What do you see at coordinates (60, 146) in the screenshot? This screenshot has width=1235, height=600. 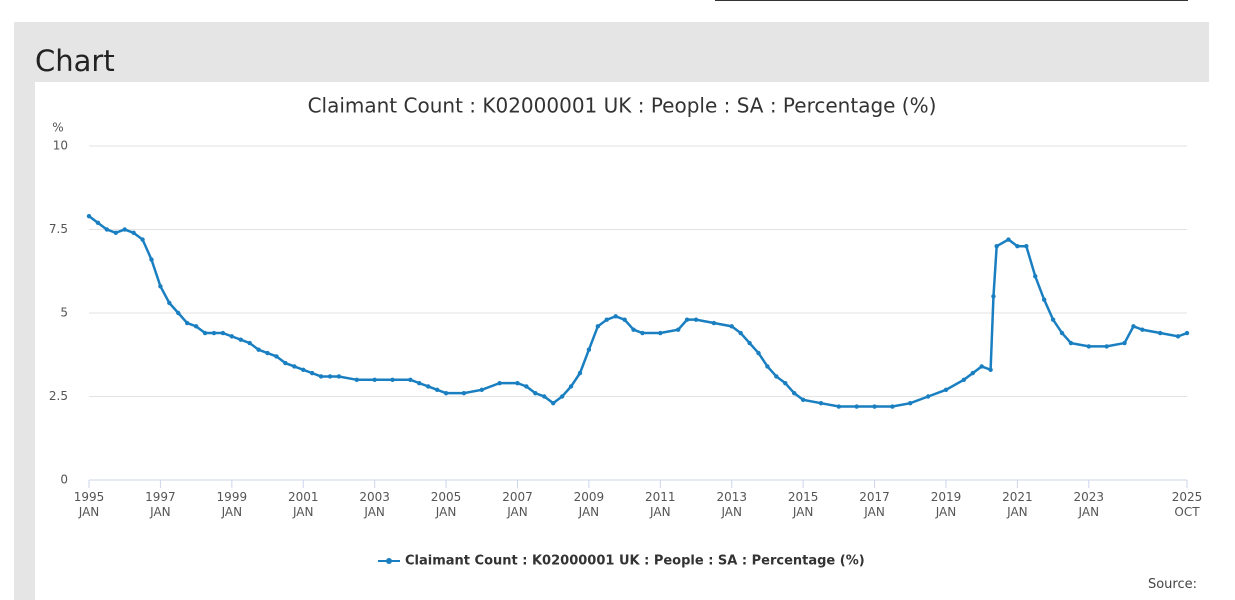 I see `y-tick-label: 10` at bounding box center [60, 146].